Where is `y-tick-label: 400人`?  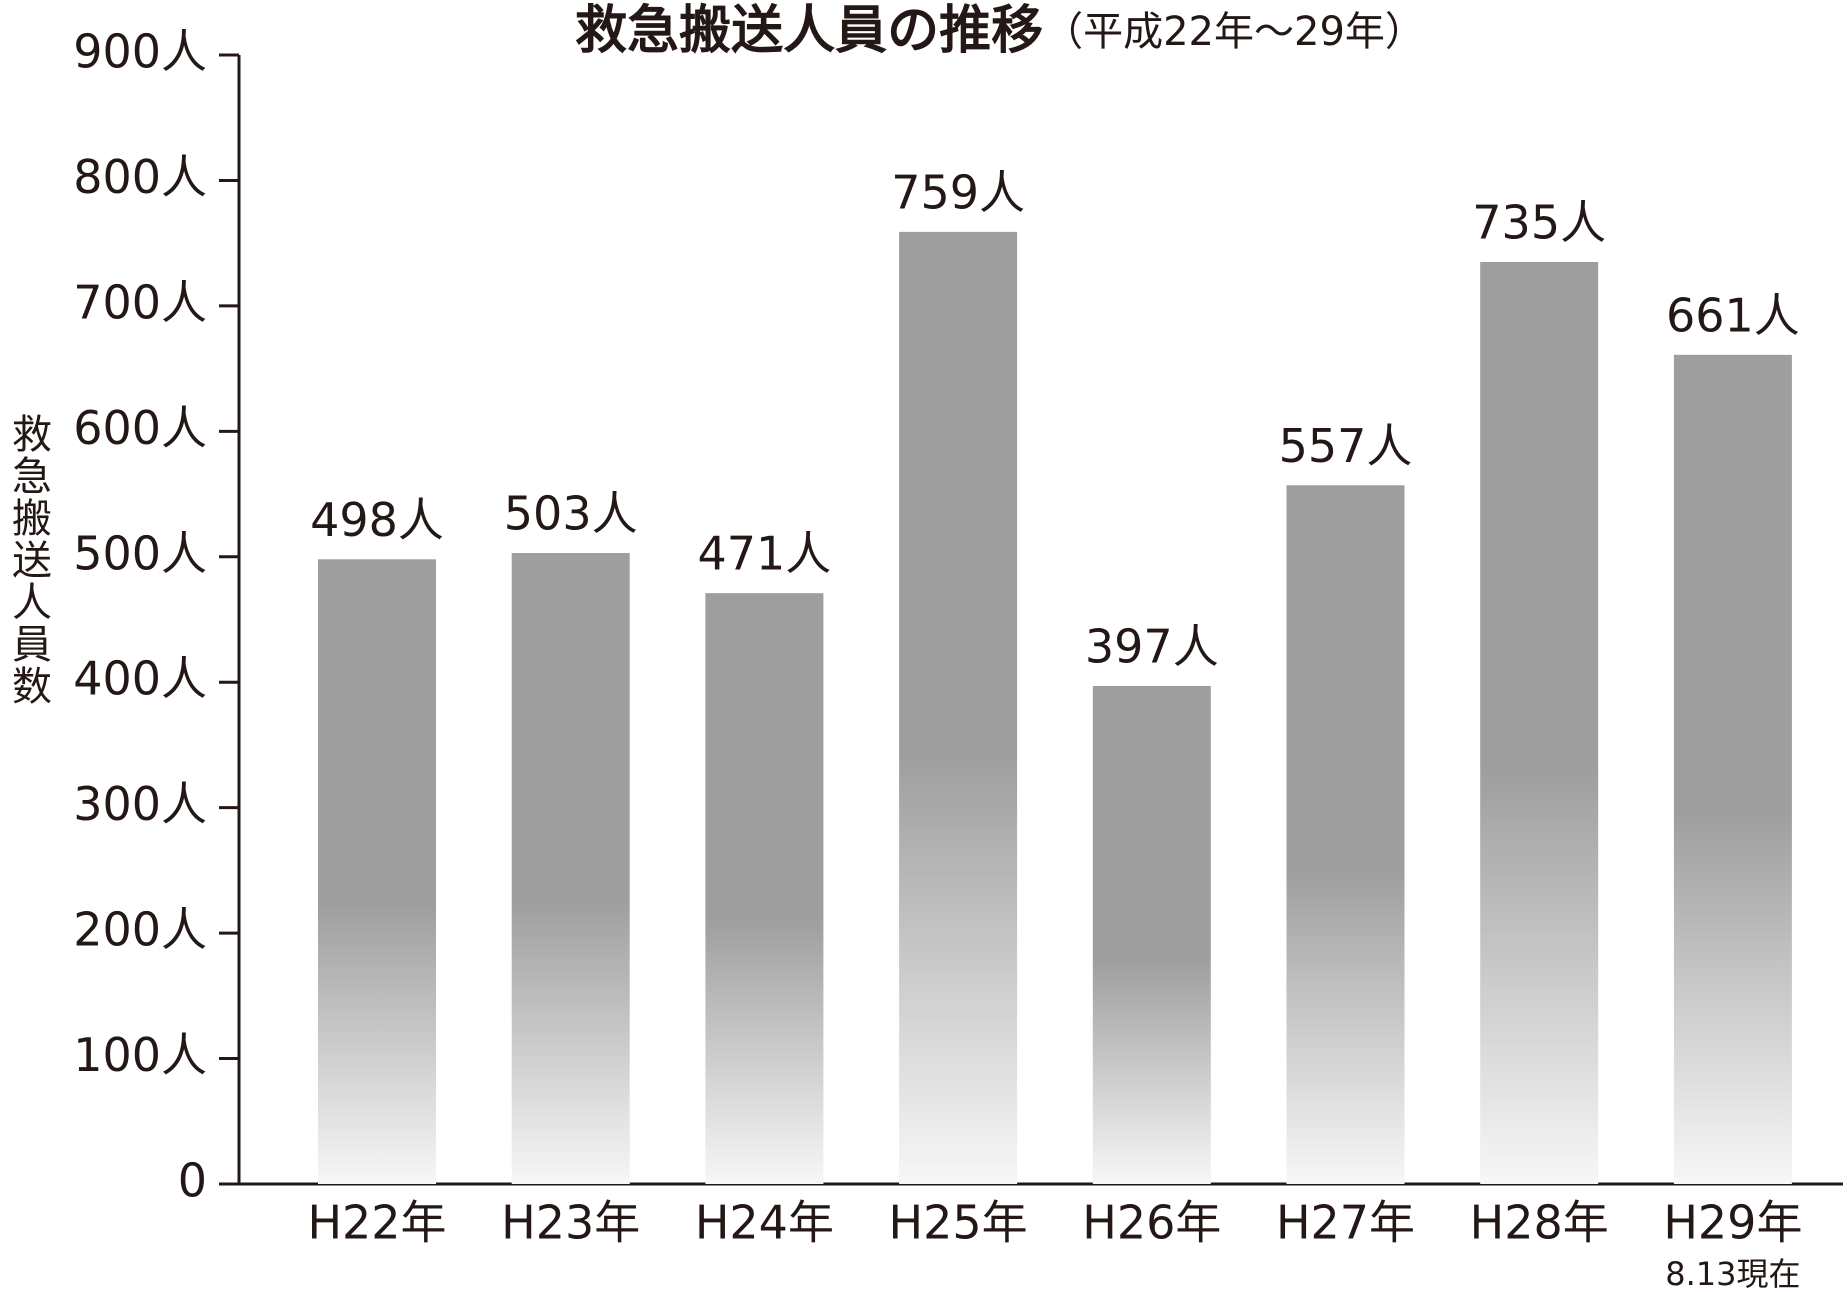
y-tick-label: 400人 is located at coordinates (140, 679).